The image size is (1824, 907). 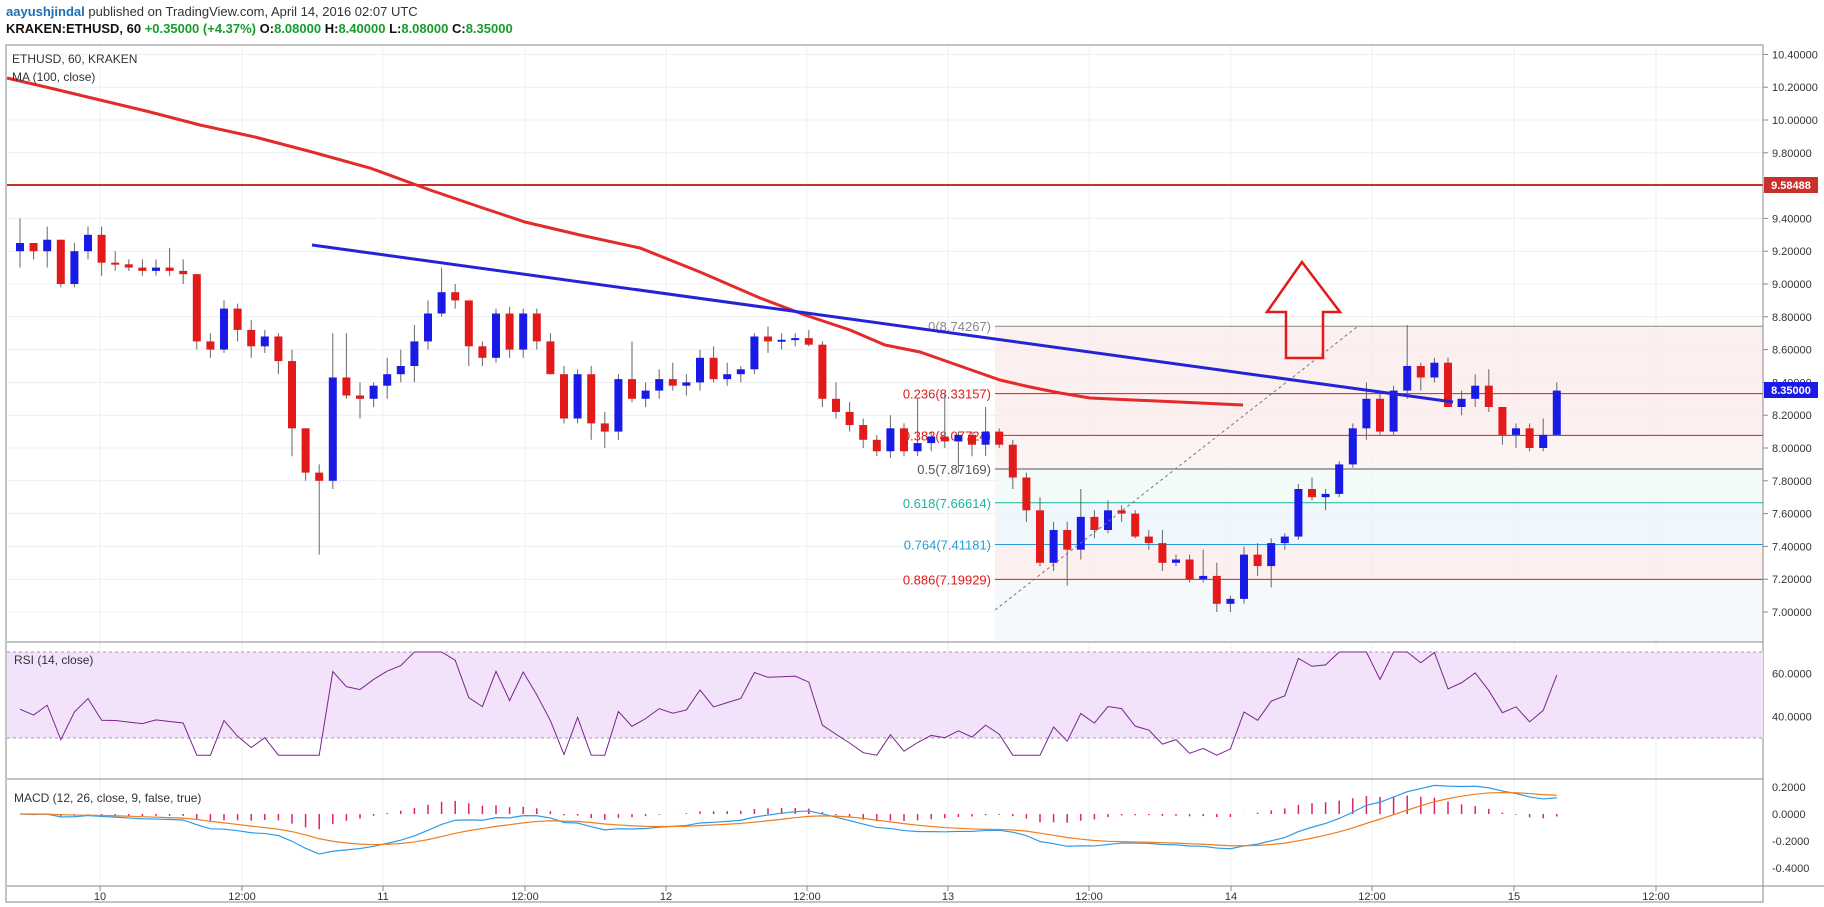 I want to click on price-tick-label: 7.00000, so click(x=1792, y=613).